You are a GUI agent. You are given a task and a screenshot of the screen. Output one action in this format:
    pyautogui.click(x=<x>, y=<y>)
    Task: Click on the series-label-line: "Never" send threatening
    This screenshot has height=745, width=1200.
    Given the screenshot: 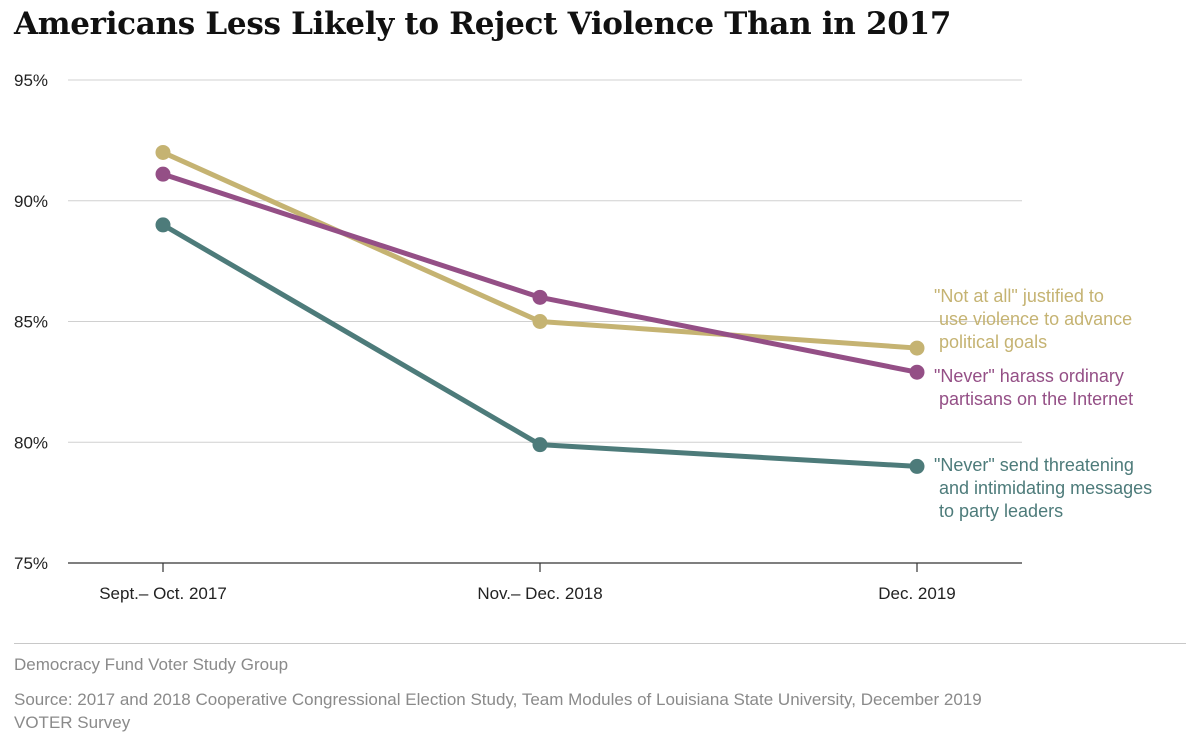 What is the action you would take?
    pyautogui.click(x=1034, y=465)
    